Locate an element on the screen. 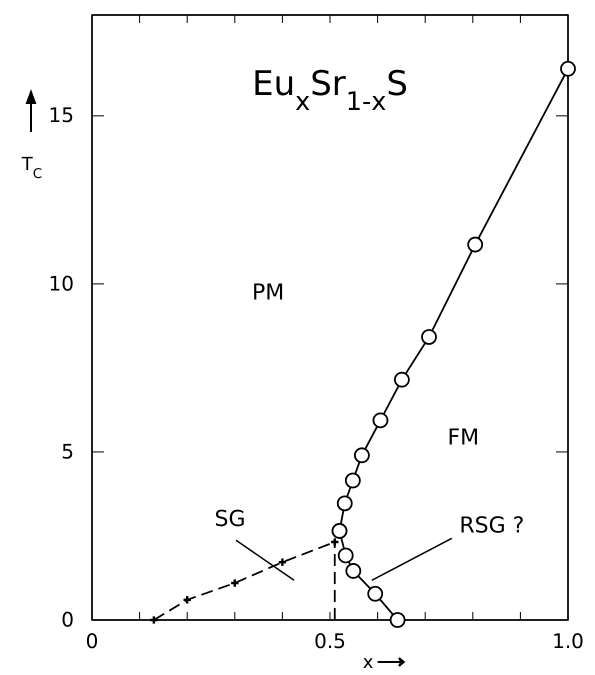 Image resolution: width=595 pixels, height=675 pixels. y-tick-label: 10 is located at coordinates (61, 283).